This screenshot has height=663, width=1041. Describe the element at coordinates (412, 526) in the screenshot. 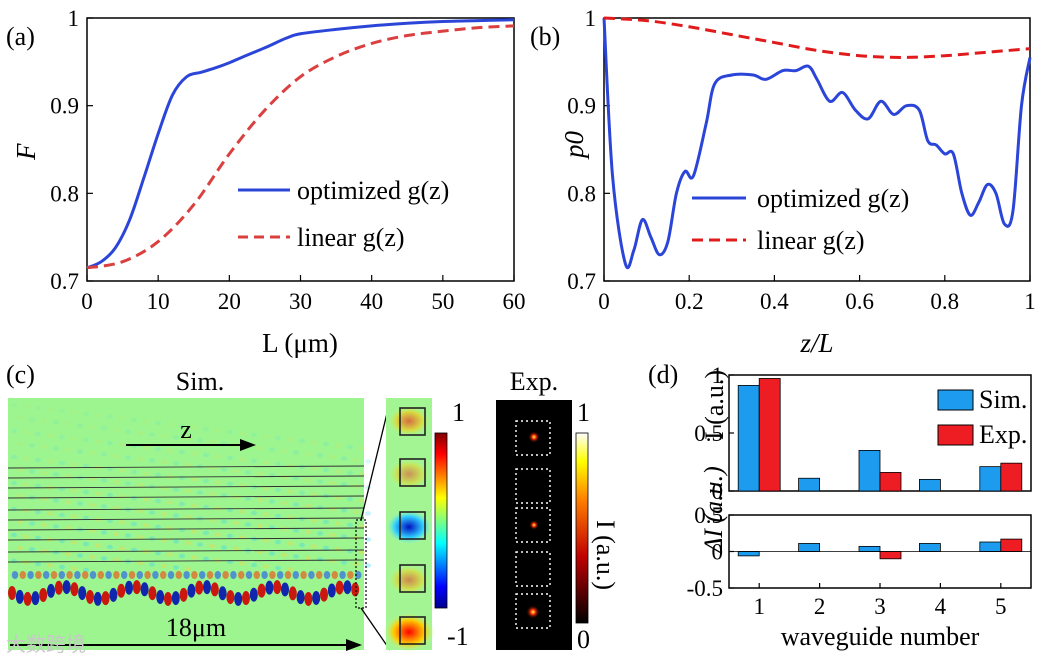

I see `zoom-waveguide-outlines` at that location.